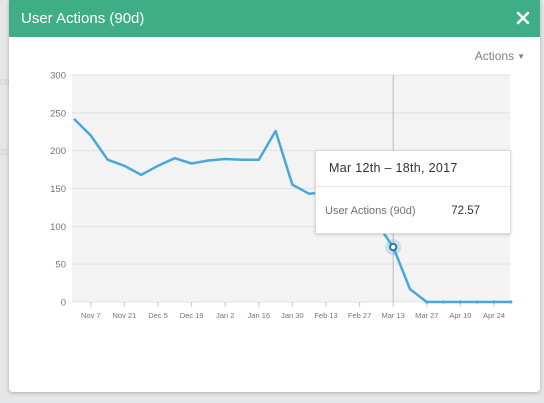 The height and width of the screenshot is (403, 544). I want to click on actions-label: Actions, so click(494, 56).